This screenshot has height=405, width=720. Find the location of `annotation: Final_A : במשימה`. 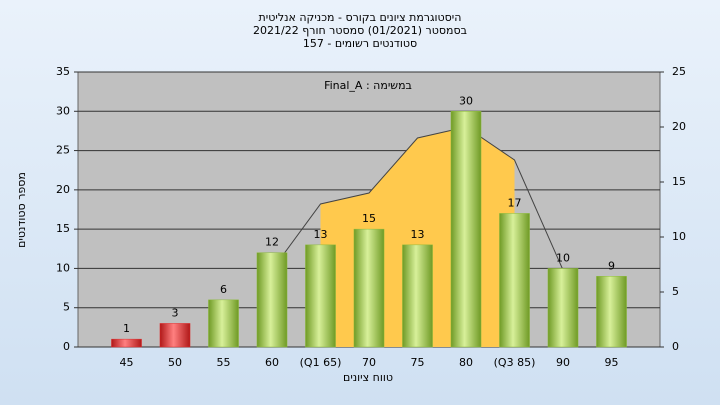

annotation: Final_A : במשימה is located at coordinates (368, 85).